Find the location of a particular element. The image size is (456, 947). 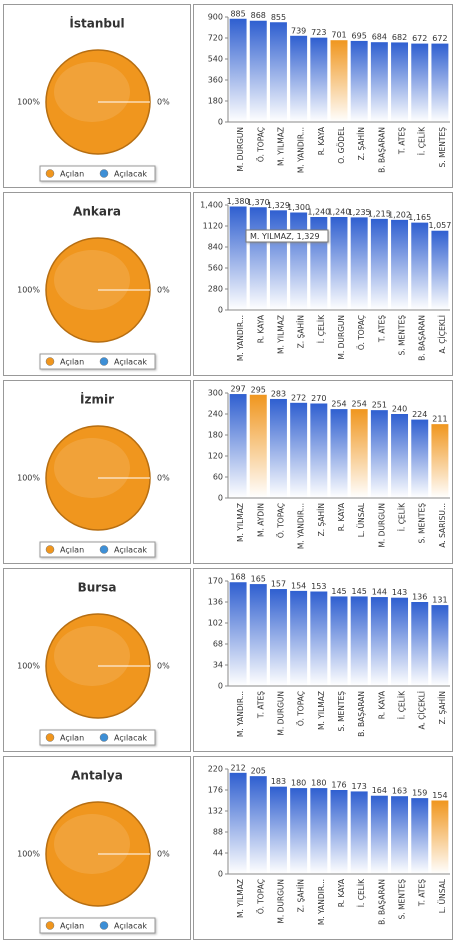

y-tick-label: 60 is located at coordinates (218, 477).